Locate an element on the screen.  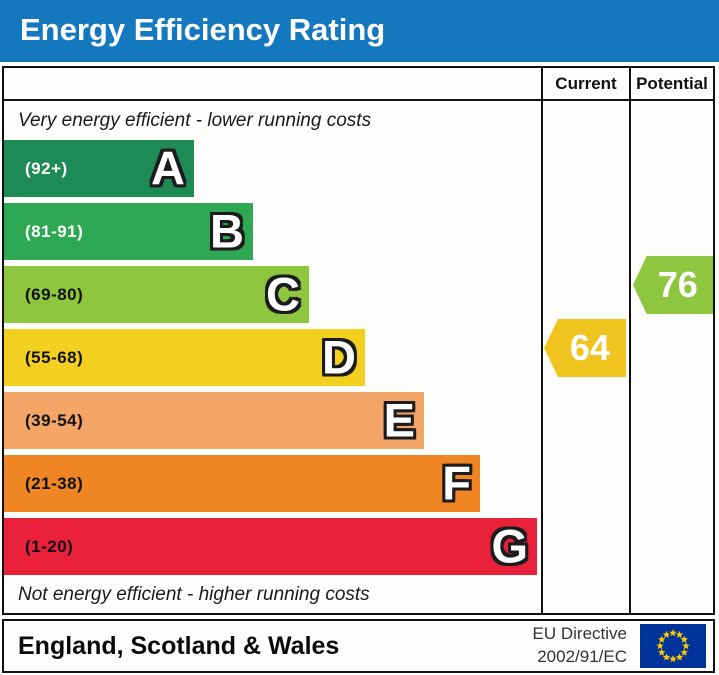
band-bar-e: (39-54) E is located at coordinates (214, 420).